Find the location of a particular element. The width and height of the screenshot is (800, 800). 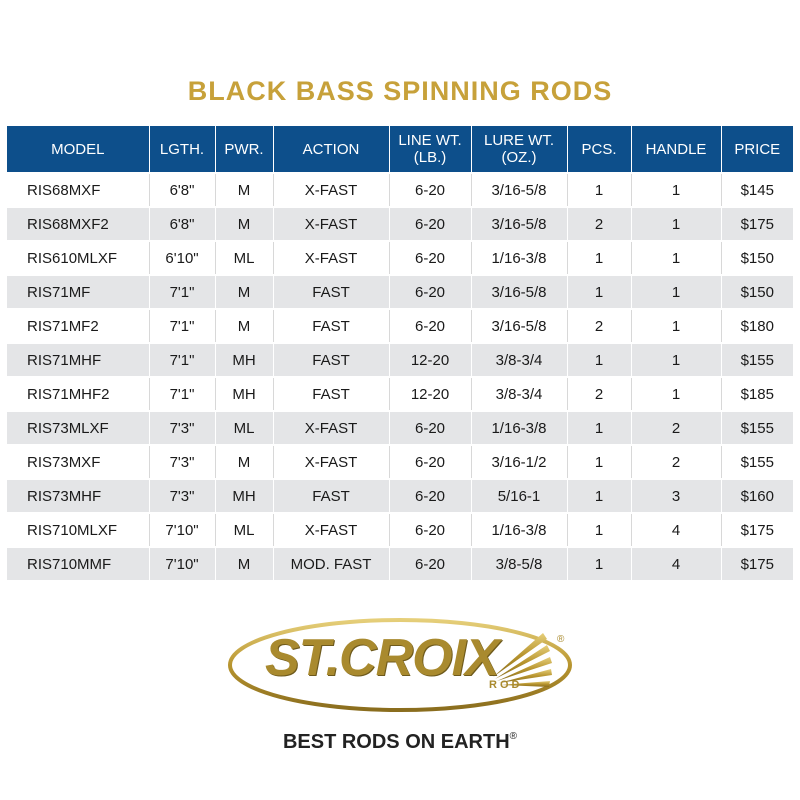

table-cell: RIS71MHF is located at coordinates (78, 359).